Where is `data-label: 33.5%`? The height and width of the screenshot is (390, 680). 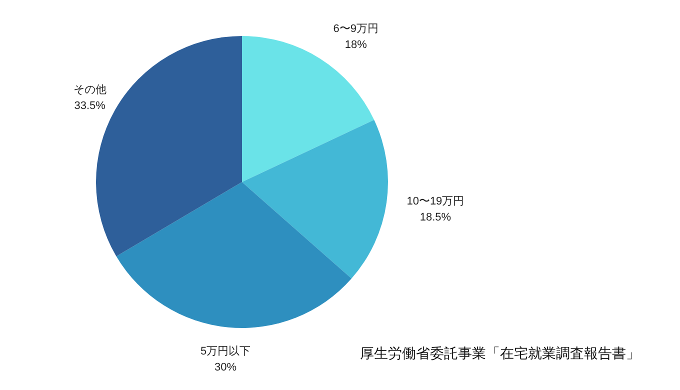
data-label: 33.5% is located at coordinates (90, 106).